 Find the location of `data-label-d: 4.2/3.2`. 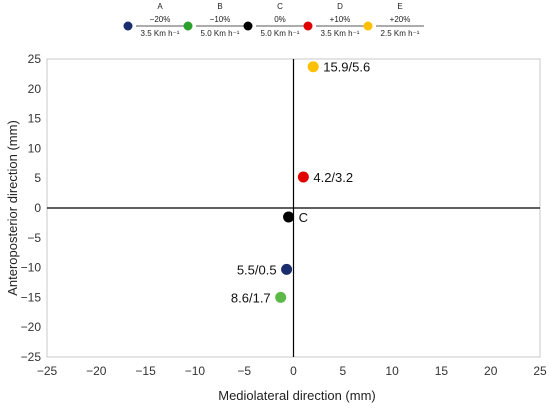

data-label-d: 4.2/3.2 is located at coordinates (333, 177).